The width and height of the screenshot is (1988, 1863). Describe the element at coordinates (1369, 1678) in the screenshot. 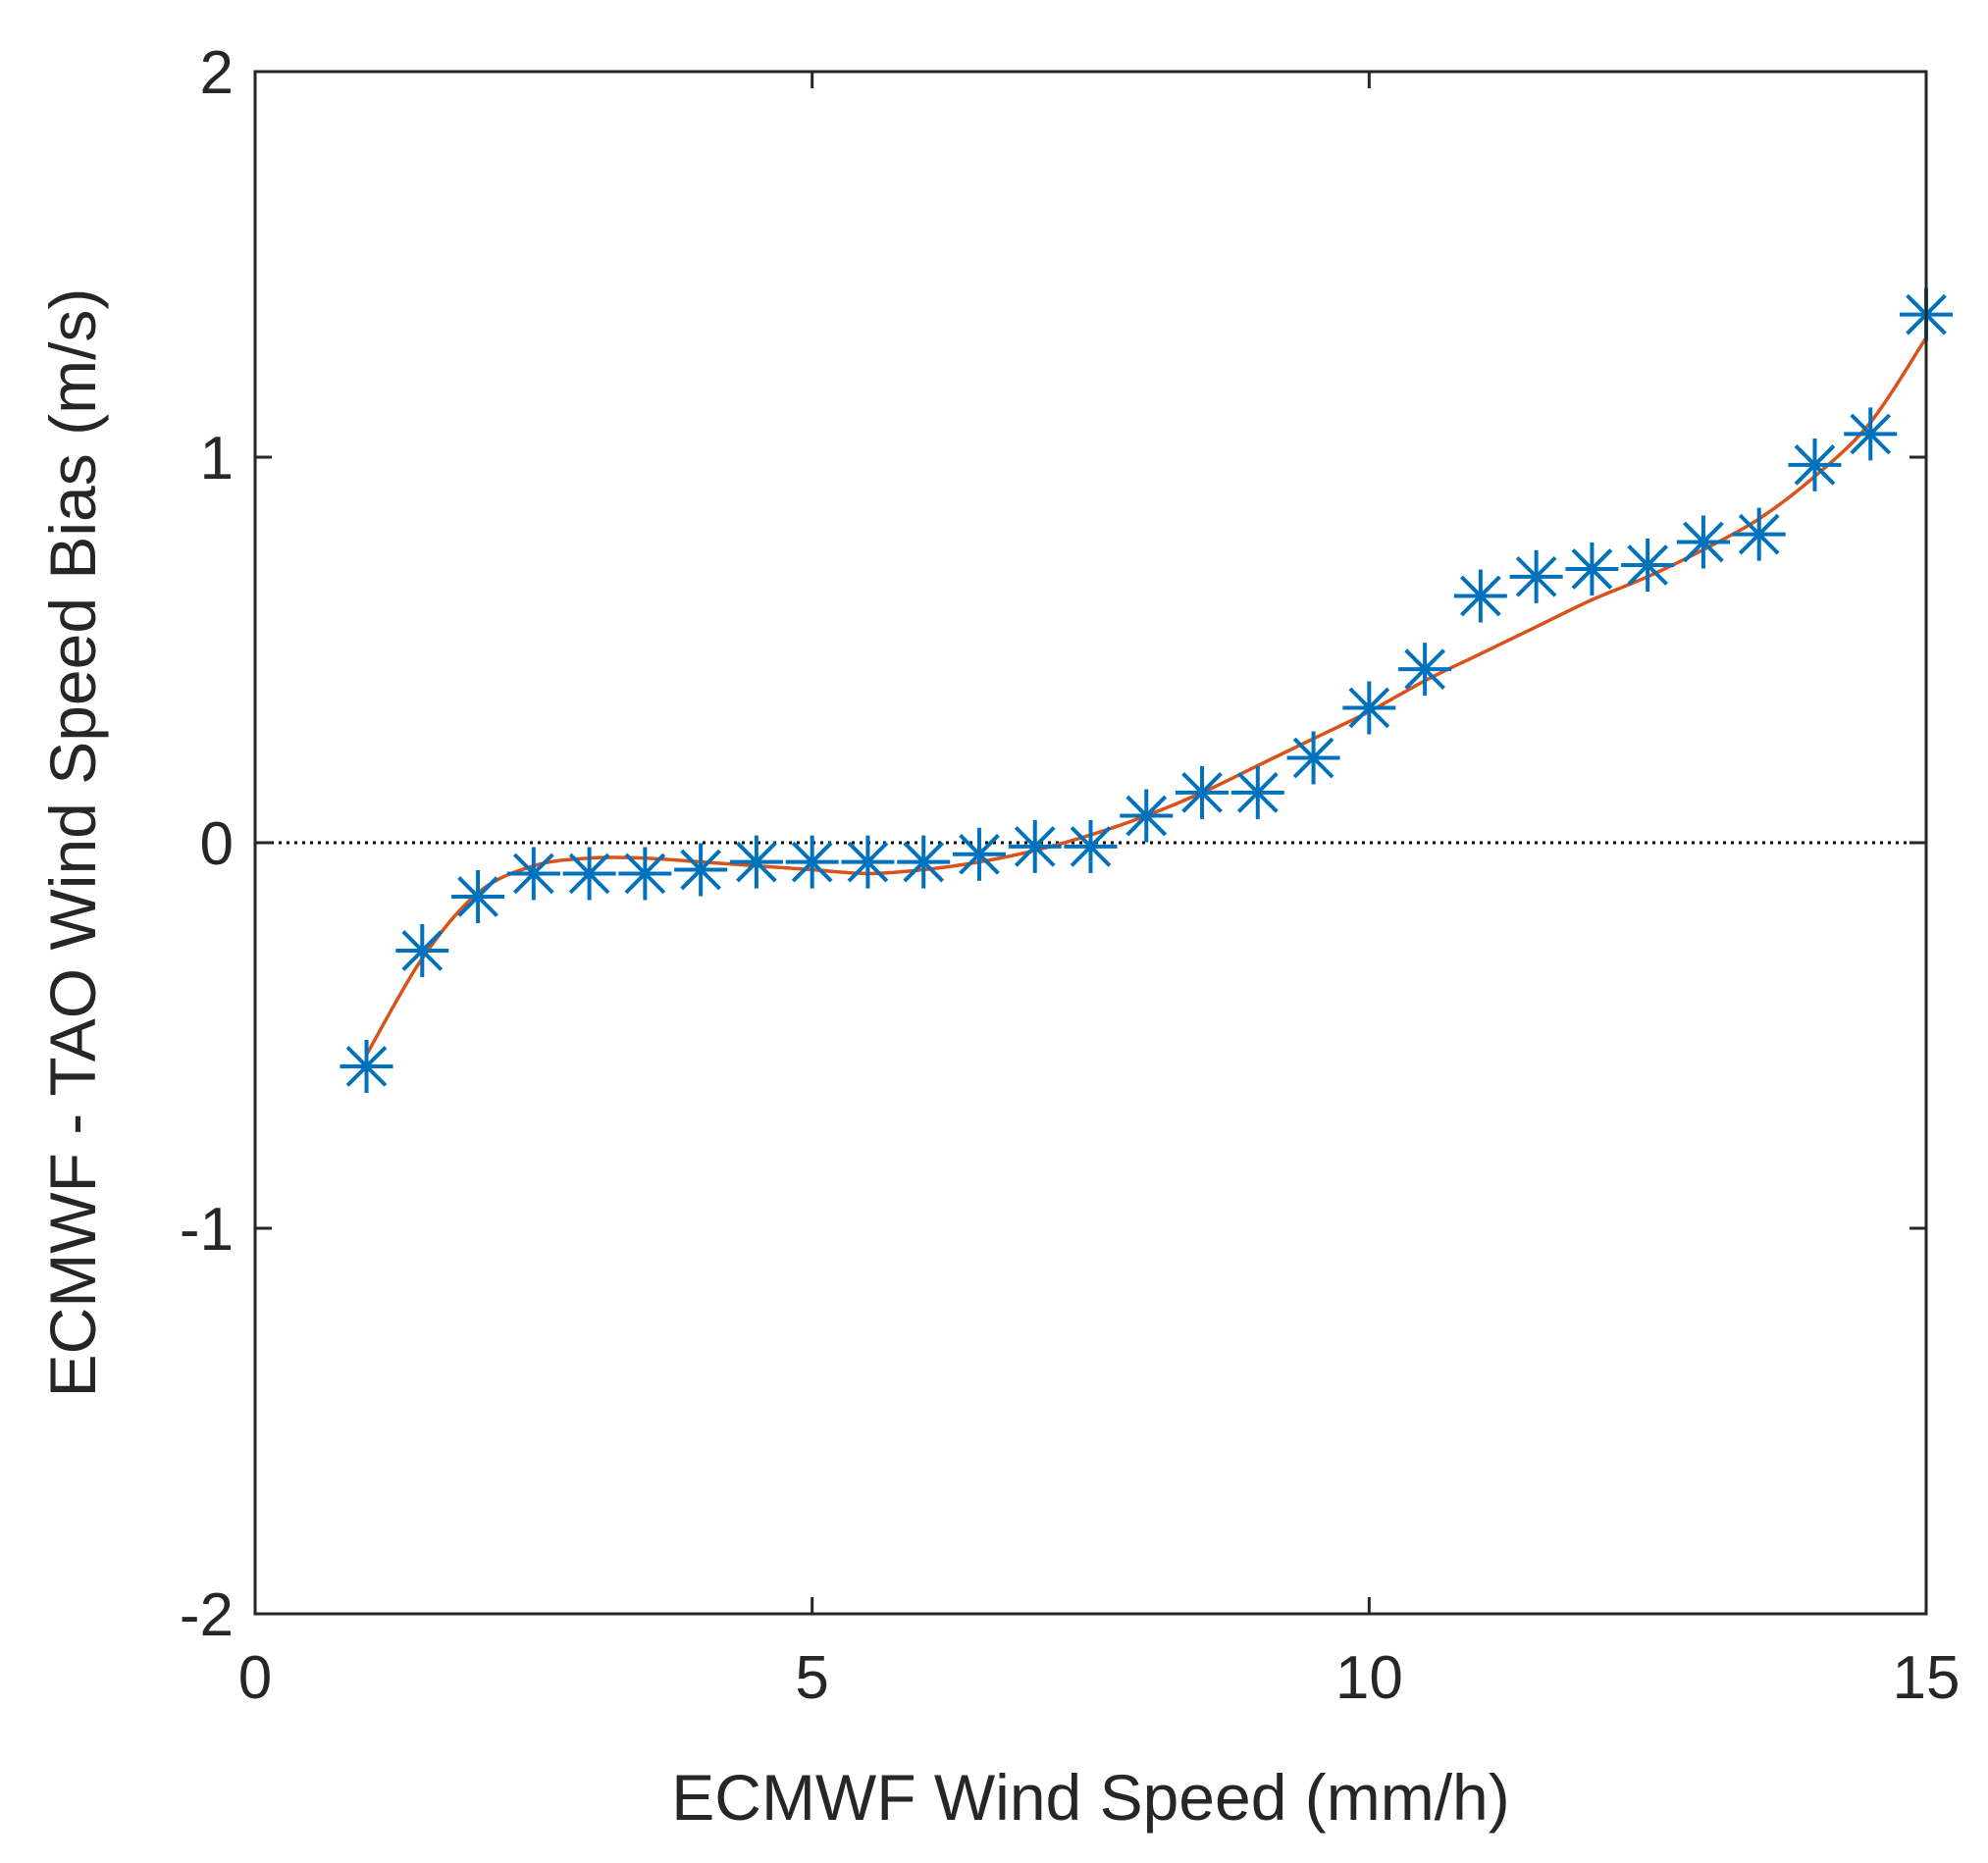

I see `x-tick-label: 10` at that location.